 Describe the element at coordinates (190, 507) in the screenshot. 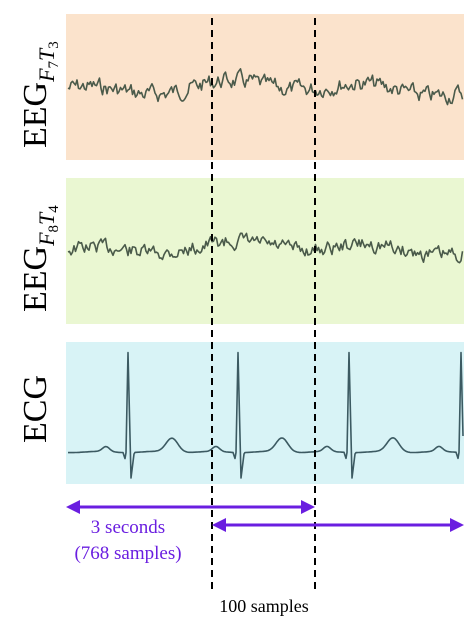

I see `window-length-arrow` at that location.